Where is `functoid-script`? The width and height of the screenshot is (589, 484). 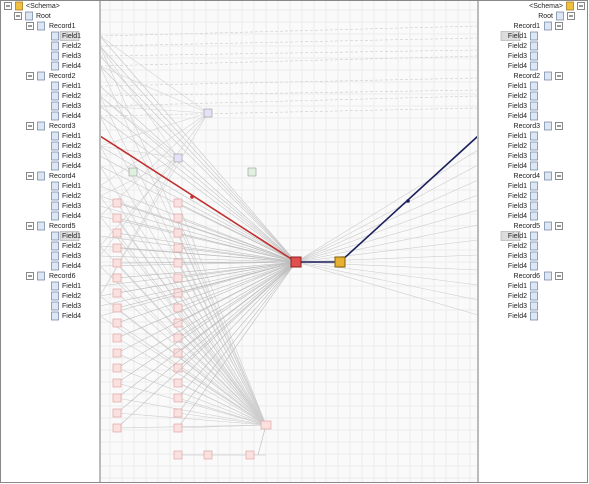
functoid-script is located at coordinates (340, 262).